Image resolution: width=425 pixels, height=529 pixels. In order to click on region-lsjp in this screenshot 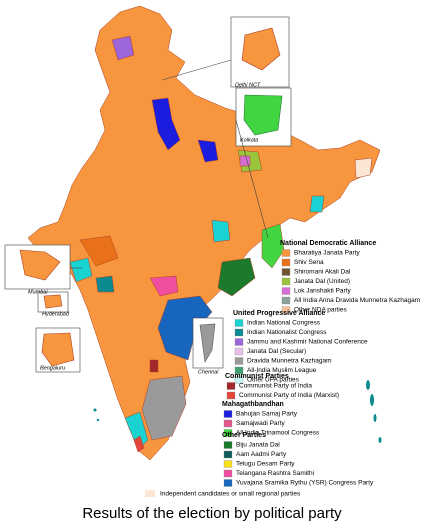, I will do `click(245, 161)`.